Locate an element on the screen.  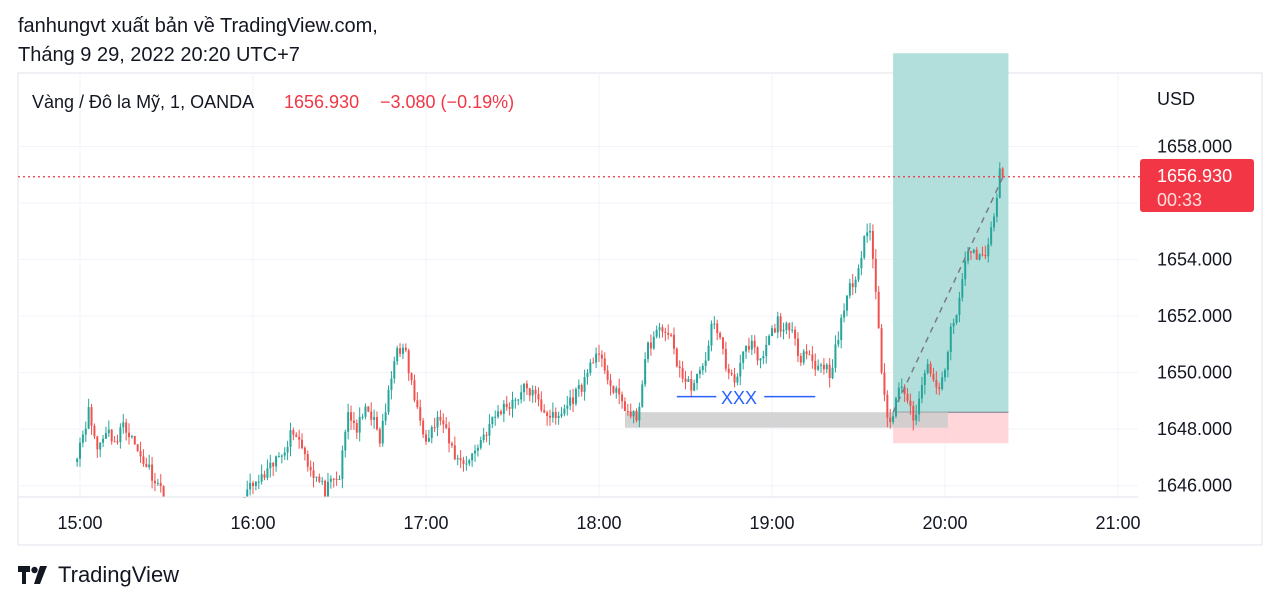
y-tick-label: 1654.000 is located at coordinates (1194, 260).